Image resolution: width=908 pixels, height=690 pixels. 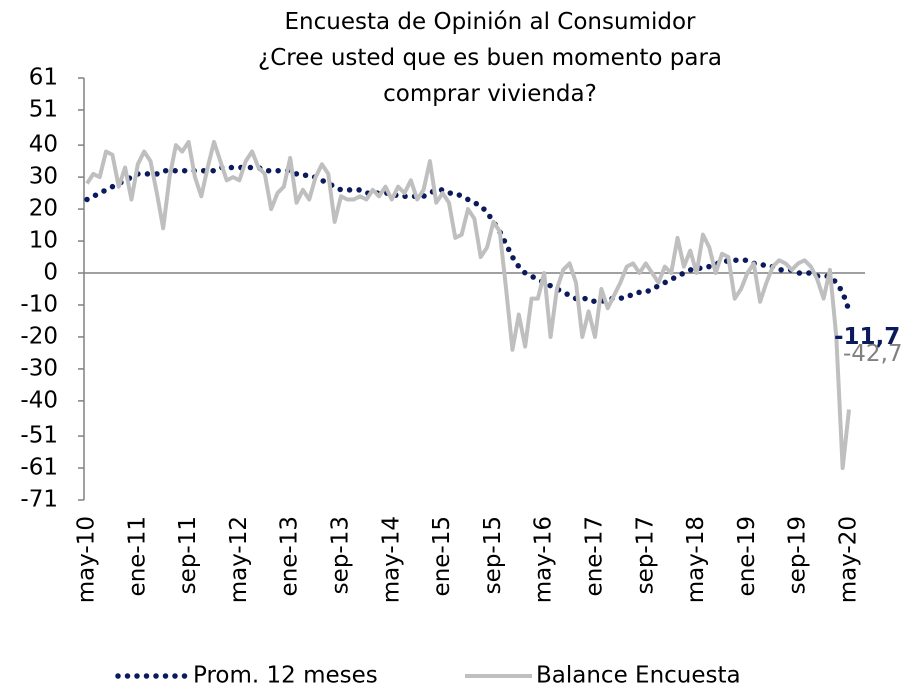 I want to click on x-tick-label: sep-17, so click(x=645, y=555).